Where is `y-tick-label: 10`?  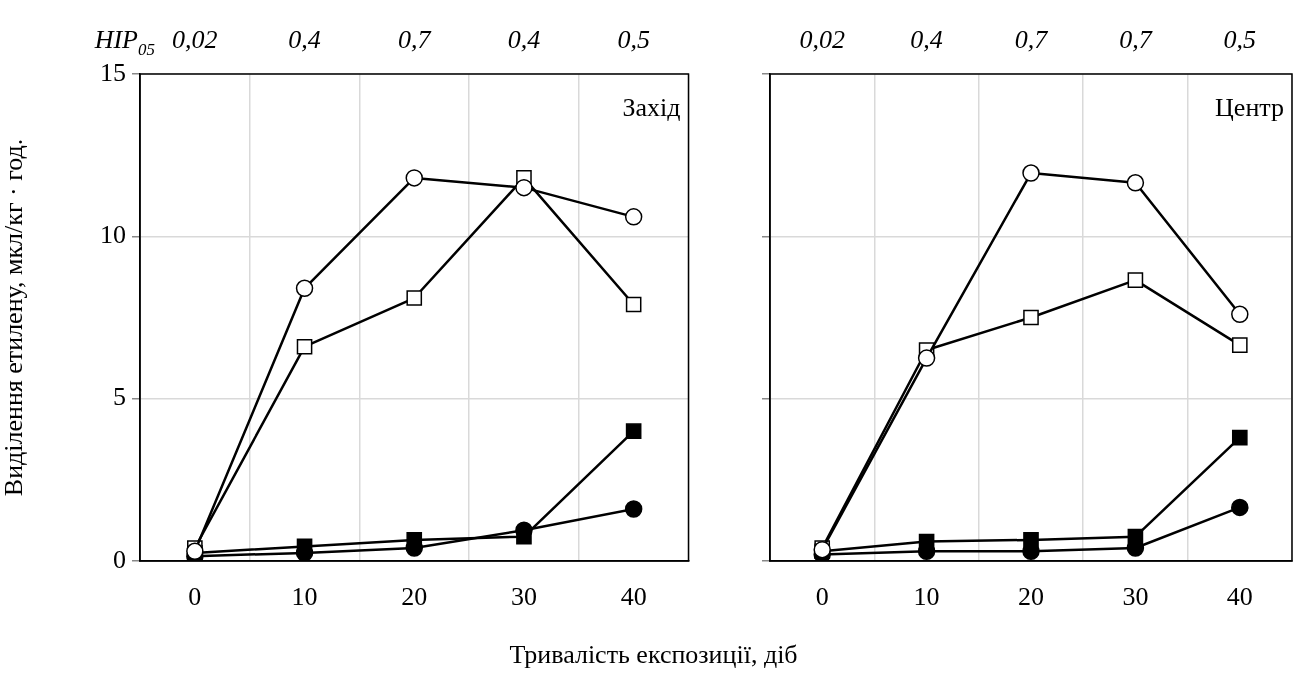 y-tick-label: 10 is located at coordinates (113, 235).